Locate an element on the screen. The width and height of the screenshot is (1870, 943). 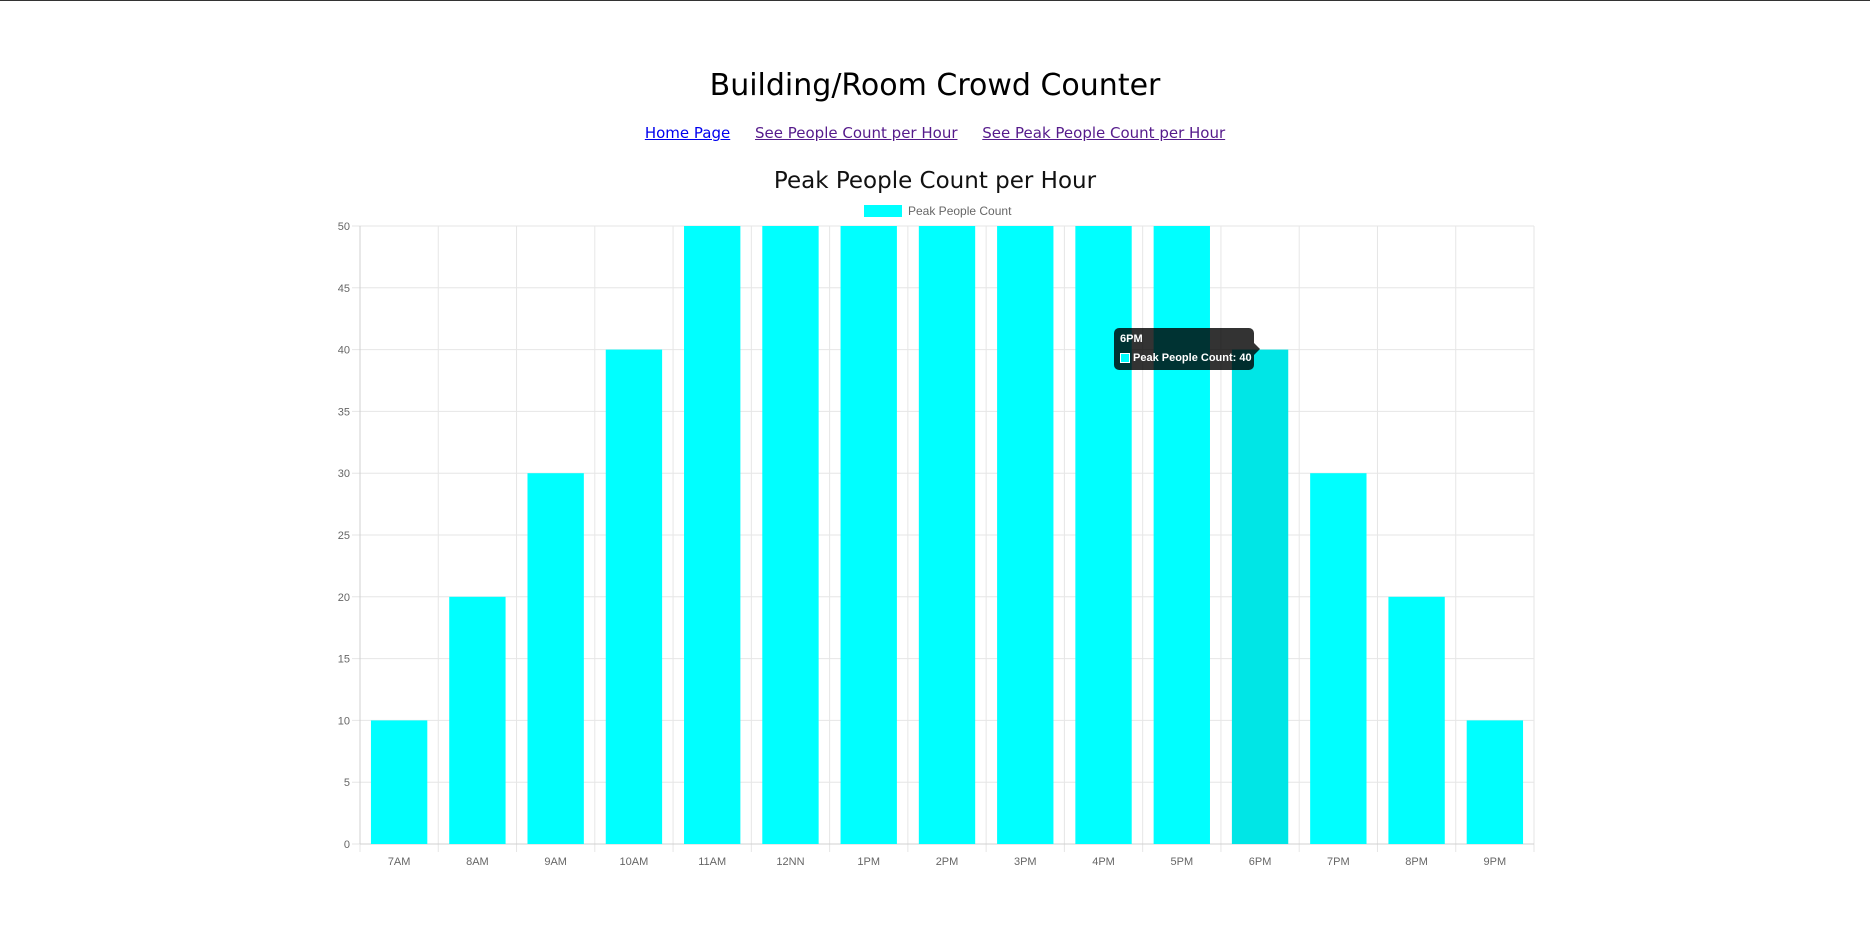
x-tick-label: 2PM is located at coordinates (947, 862).